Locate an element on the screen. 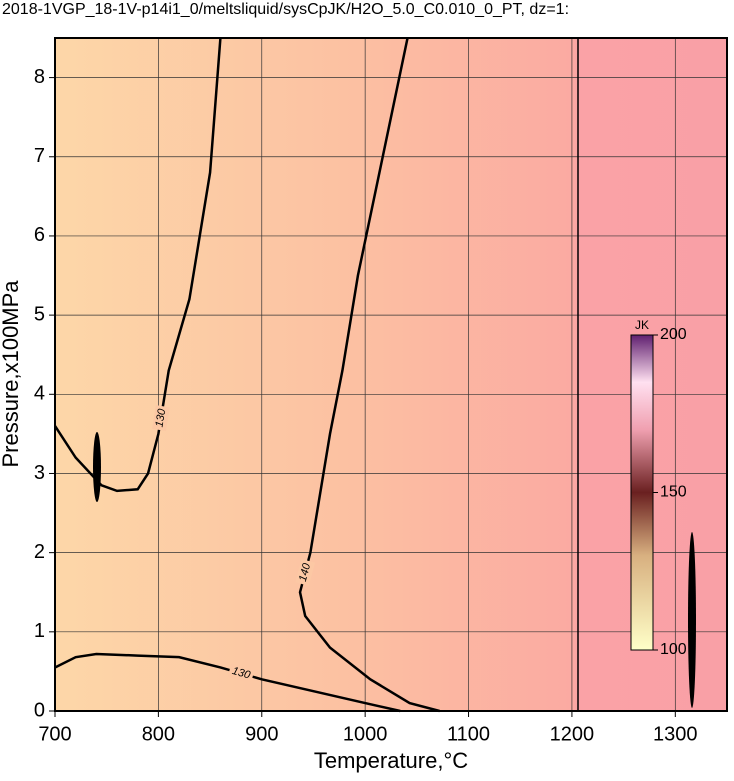  x-tick-label: 700 is located at coordinates (54, 734).